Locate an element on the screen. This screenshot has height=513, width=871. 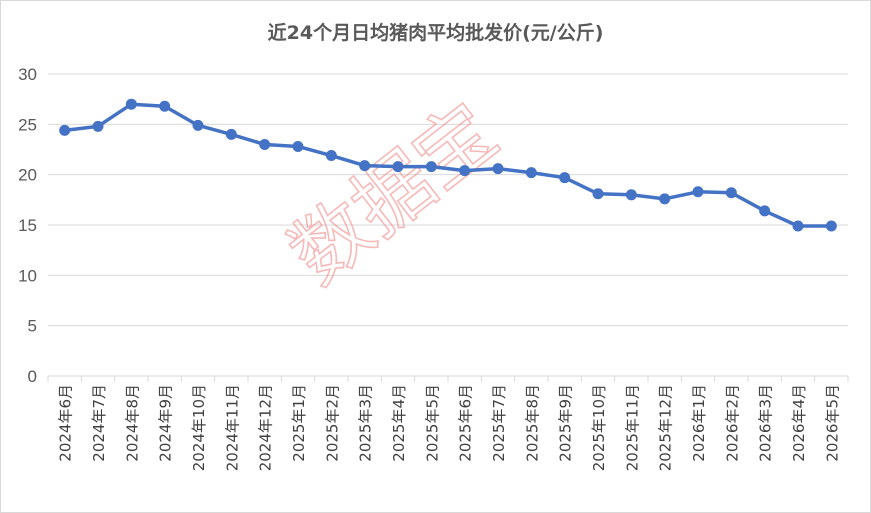
x-tick-label: 2025年11月 is located at coordinates (632, 427).